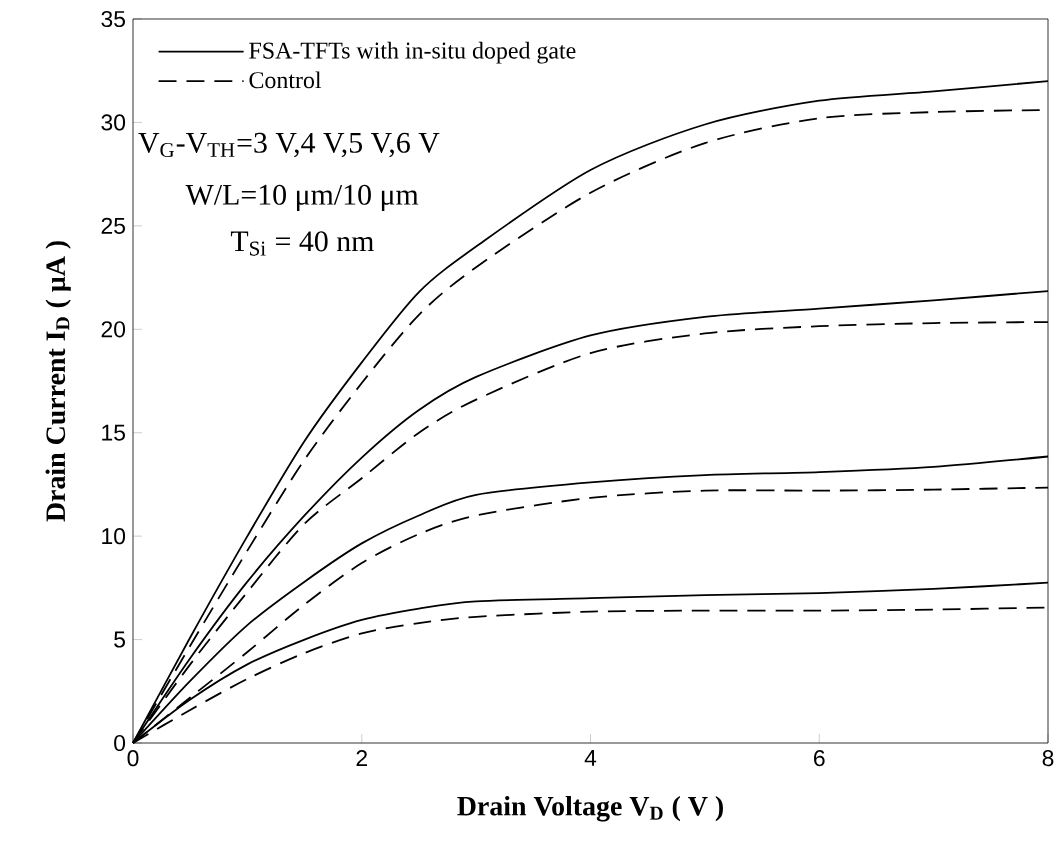 Image resolution: width=1061 pixels, height=863 pixels. What do you see at coordinates (120, 743) in the screenshot?
I see `y-tick-label: 0` at bounding box center [120, 743].